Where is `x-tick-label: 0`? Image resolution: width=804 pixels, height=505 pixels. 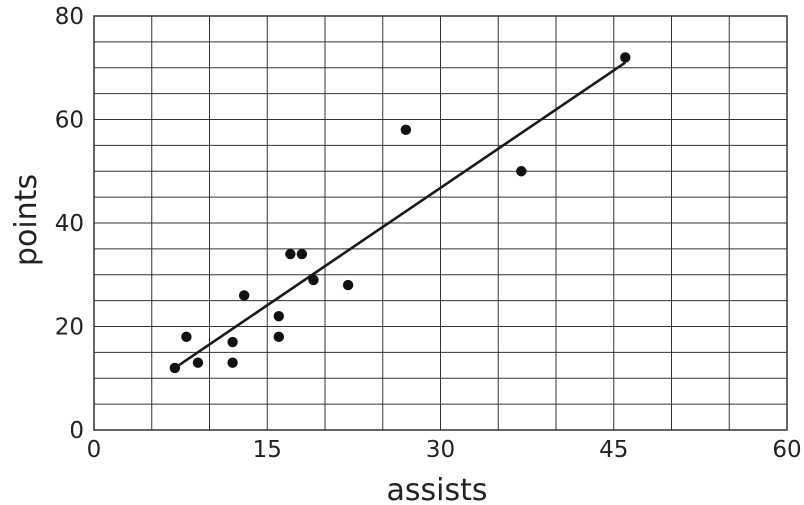
x-tick-label: 0 is located at coordinates (94, 450).